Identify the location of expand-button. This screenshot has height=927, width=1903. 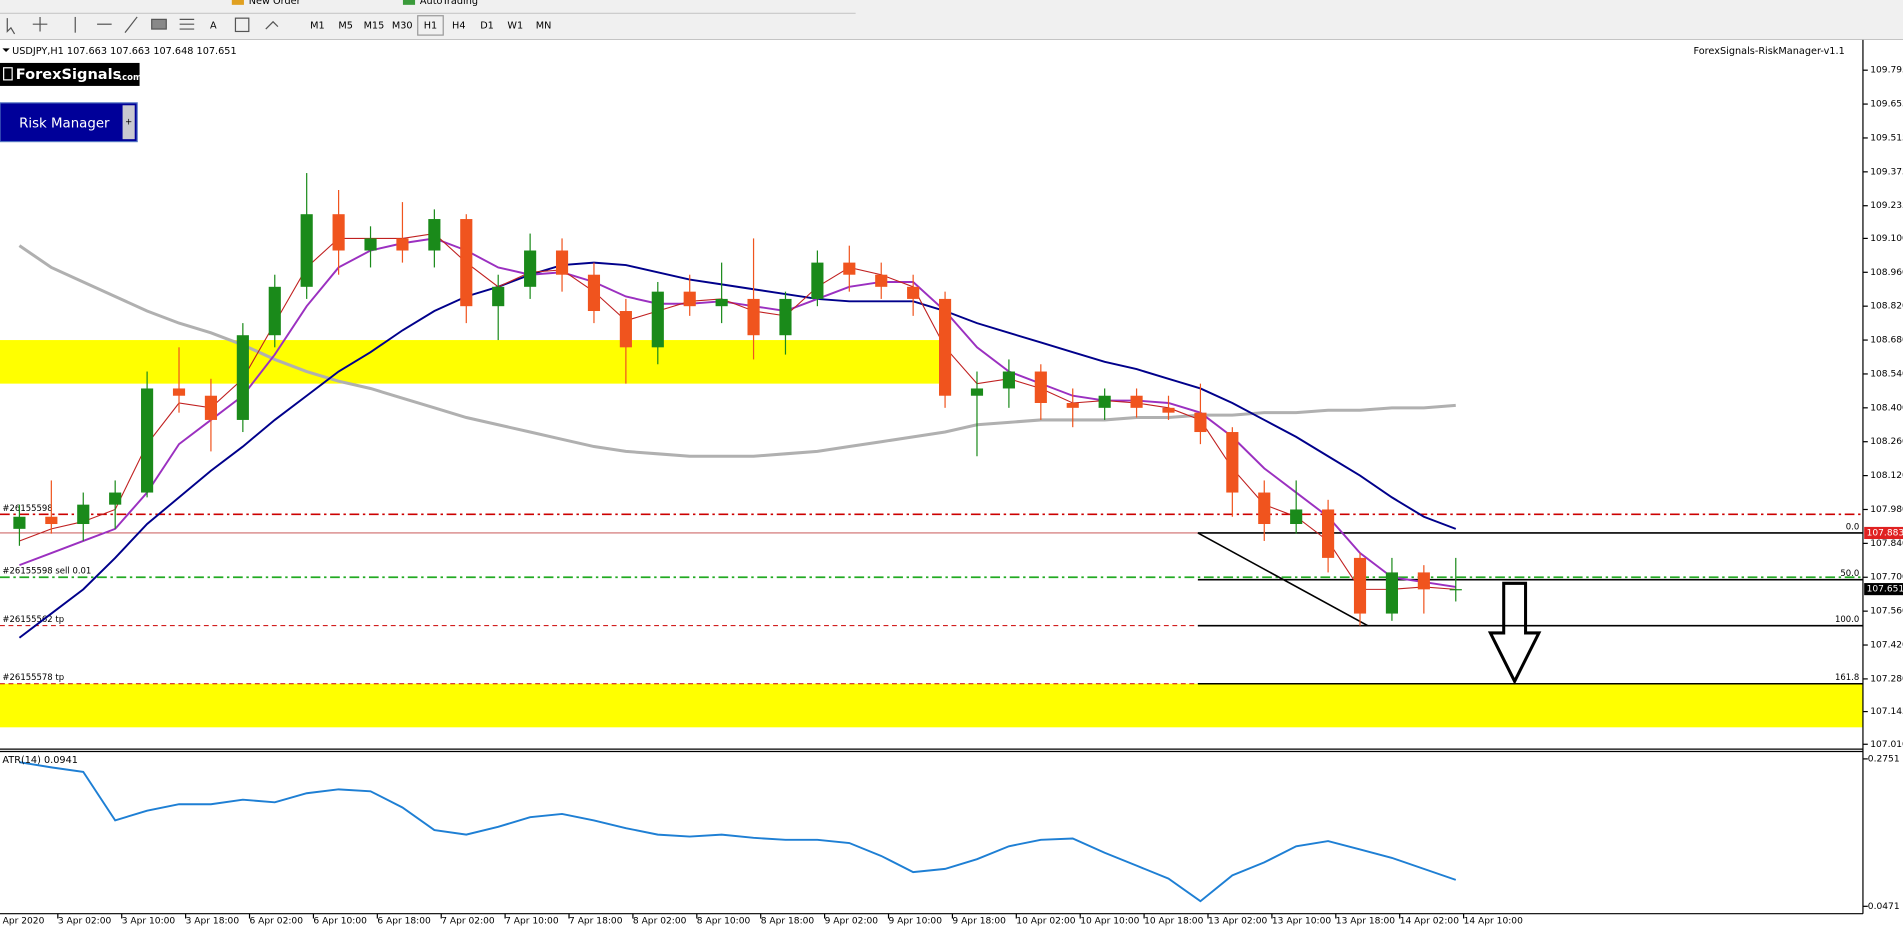
(128, 122).